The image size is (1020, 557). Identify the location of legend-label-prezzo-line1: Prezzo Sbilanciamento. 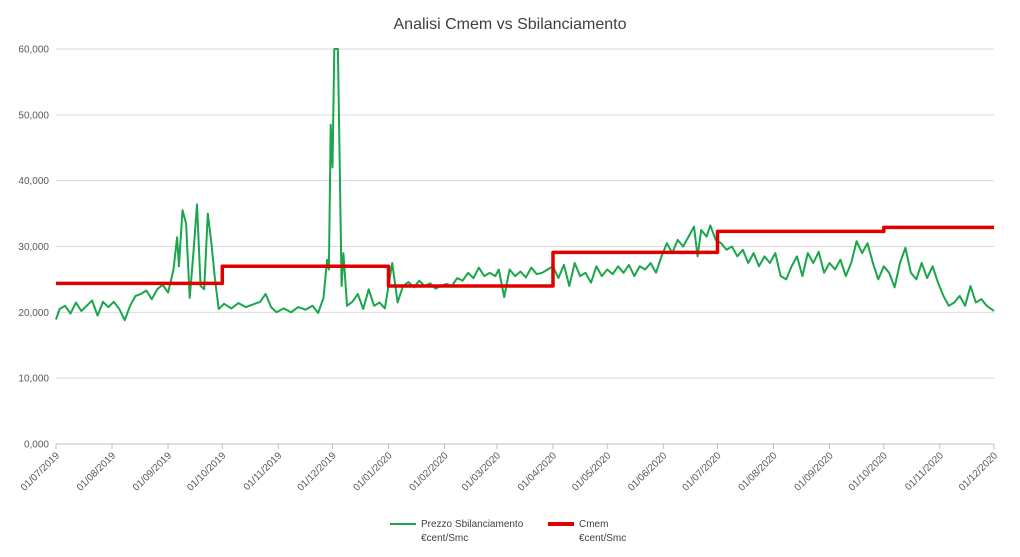
(472, 524).